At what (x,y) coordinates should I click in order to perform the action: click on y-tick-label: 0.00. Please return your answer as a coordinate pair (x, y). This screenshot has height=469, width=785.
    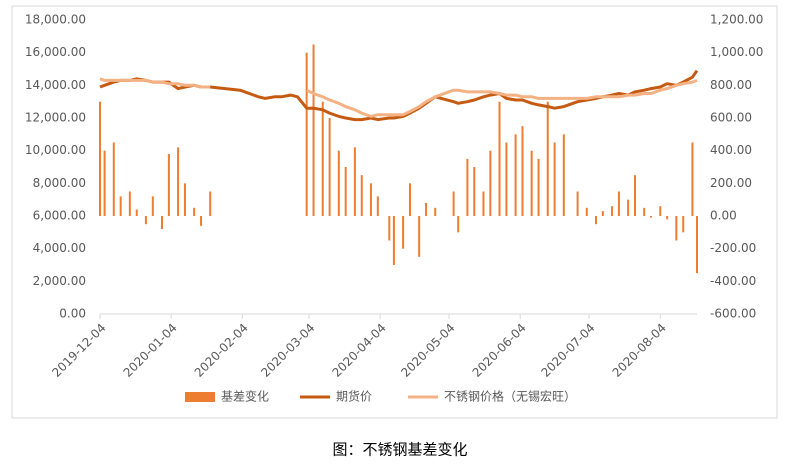
    Looking at the image, I should click on (72, 314).